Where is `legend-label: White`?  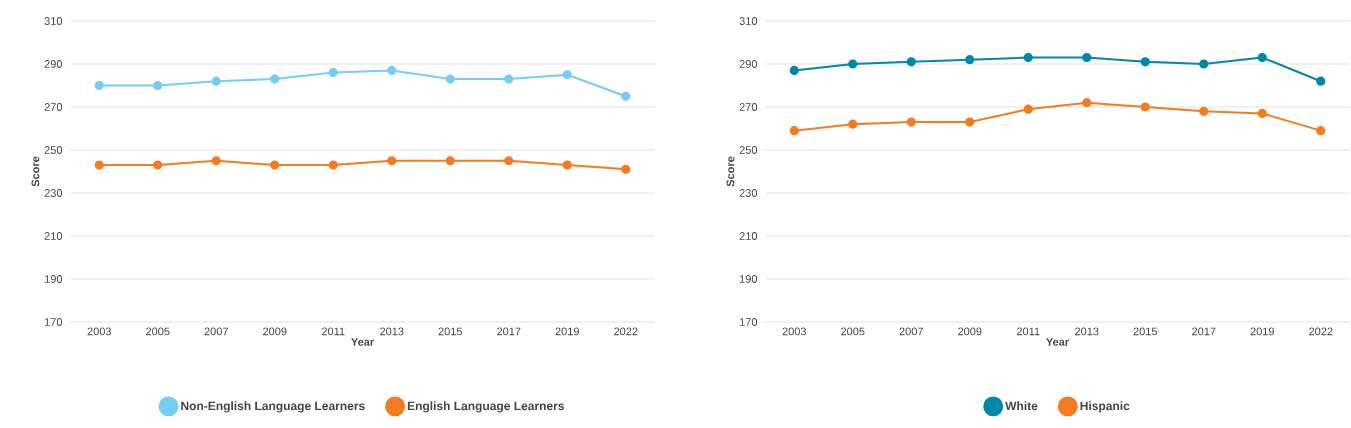
legend-label: White is located at coordinates (1021, 406).